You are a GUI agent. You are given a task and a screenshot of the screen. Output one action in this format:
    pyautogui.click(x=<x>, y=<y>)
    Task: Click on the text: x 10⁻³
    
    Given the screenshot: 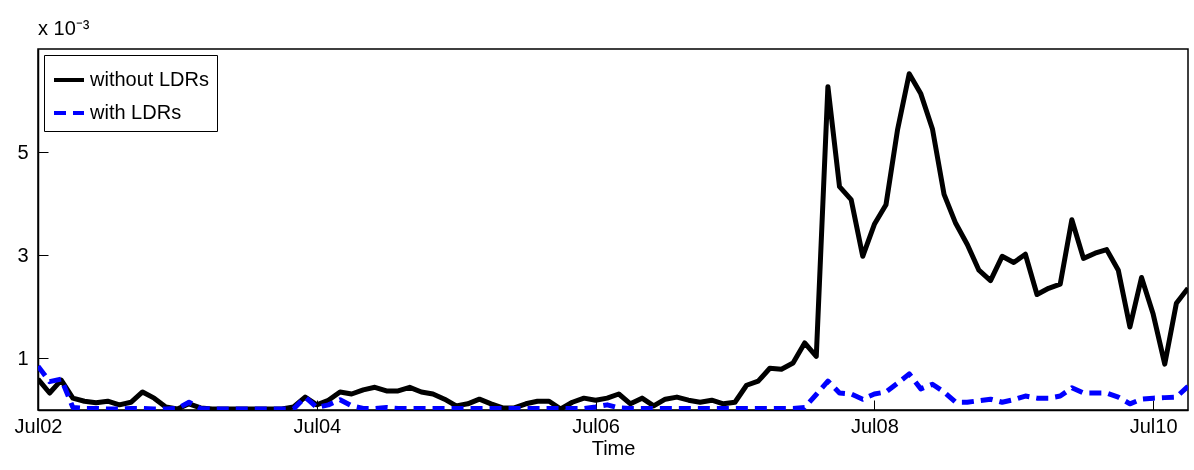 What is the action you would take?
    pyautogui.click(x=64, y=28)
    